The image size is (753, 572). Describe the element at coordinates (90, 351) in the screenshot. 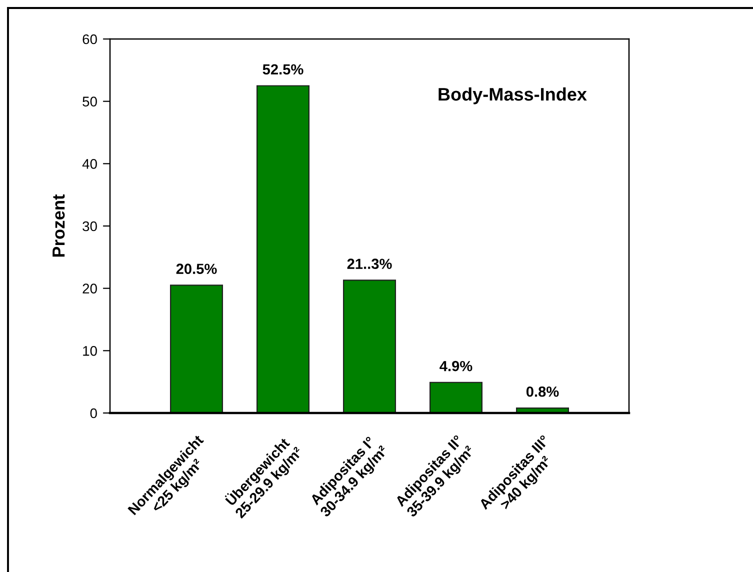

I see `y-tick-label: 10` at that location.